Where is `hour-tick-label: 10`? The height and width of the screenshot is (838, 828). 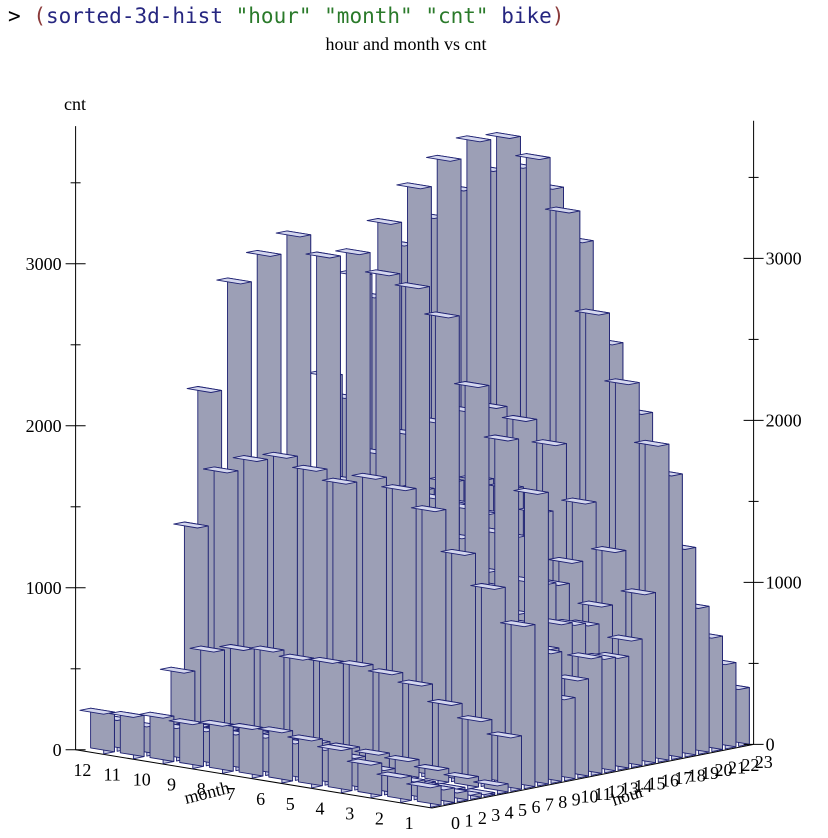
hour-tick-label: 10 is located at coordinates (590, 797).